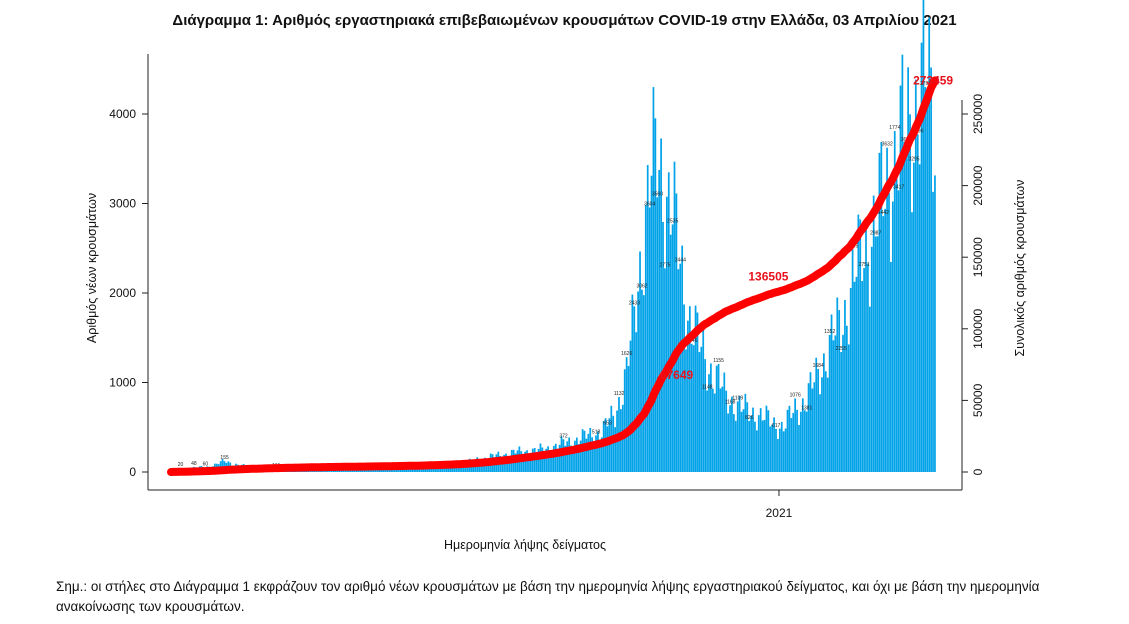 This screenshot has width=1129, height=624. What do you see at coordinates (978, 471) in the screenshot?
I see `right-tick-label: 0` at bounding box center [978, 471].